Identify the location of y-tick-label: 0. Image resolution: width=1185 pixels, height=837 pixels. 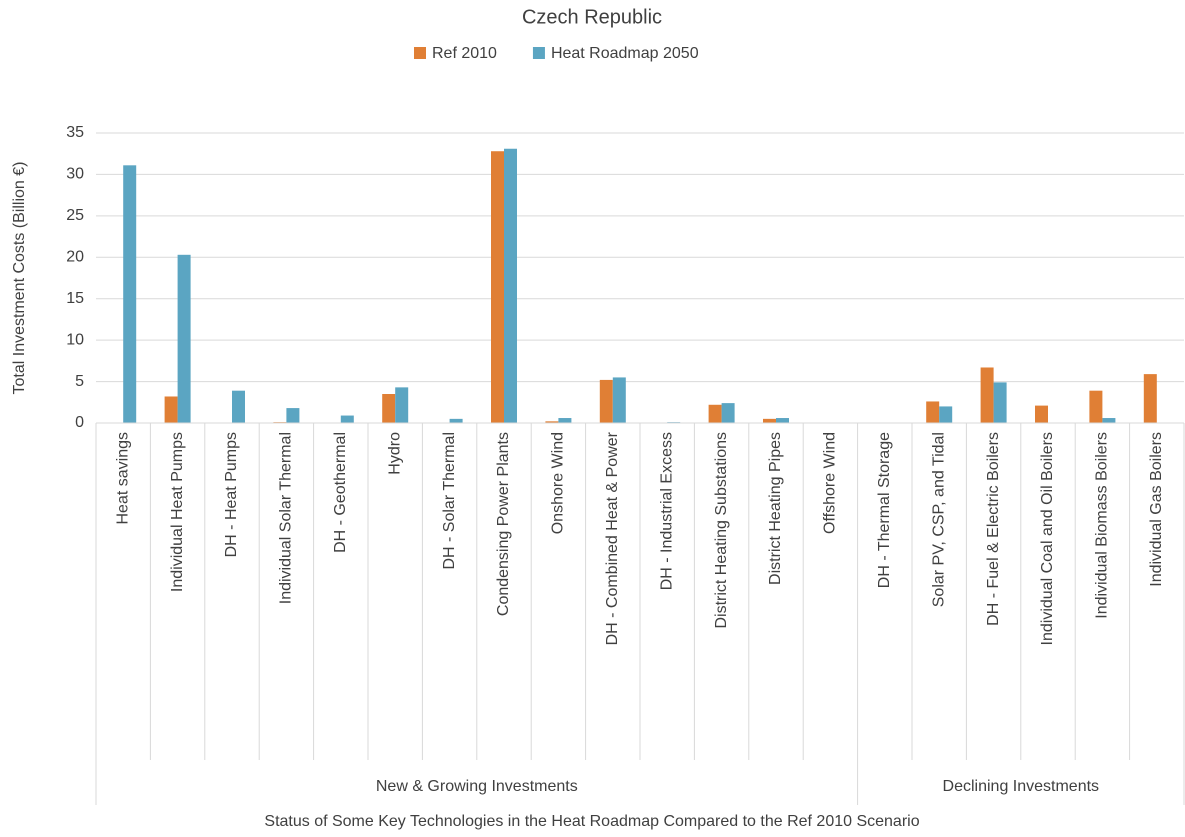
(79, 422).